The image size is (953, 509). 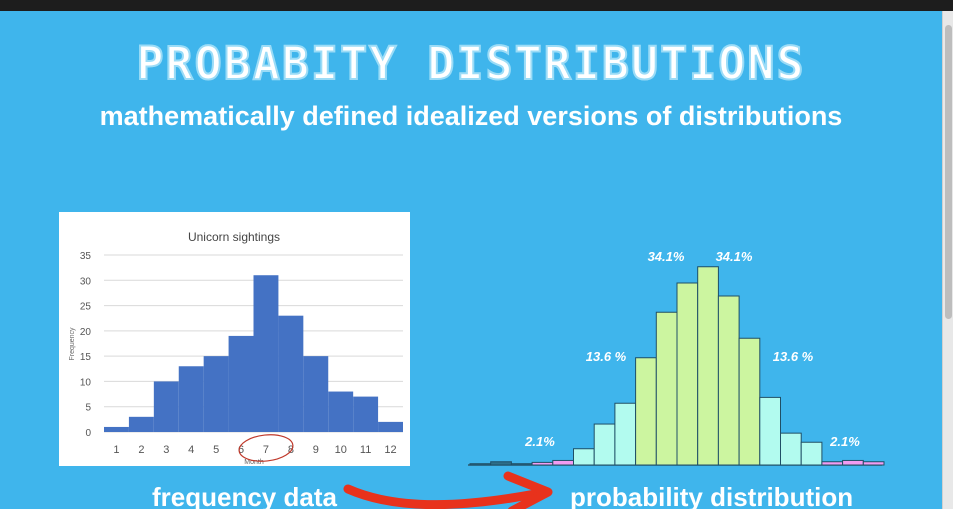 I want to click on y-tick-label: 20, so click(x=86, y=332).